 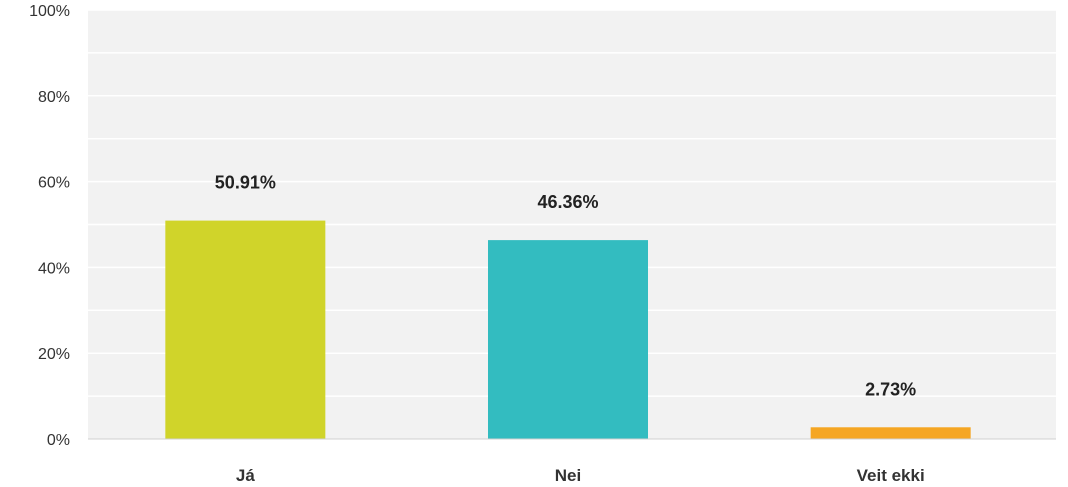 I want to click on data-label: 2.73%, so click(x=890, y=389).